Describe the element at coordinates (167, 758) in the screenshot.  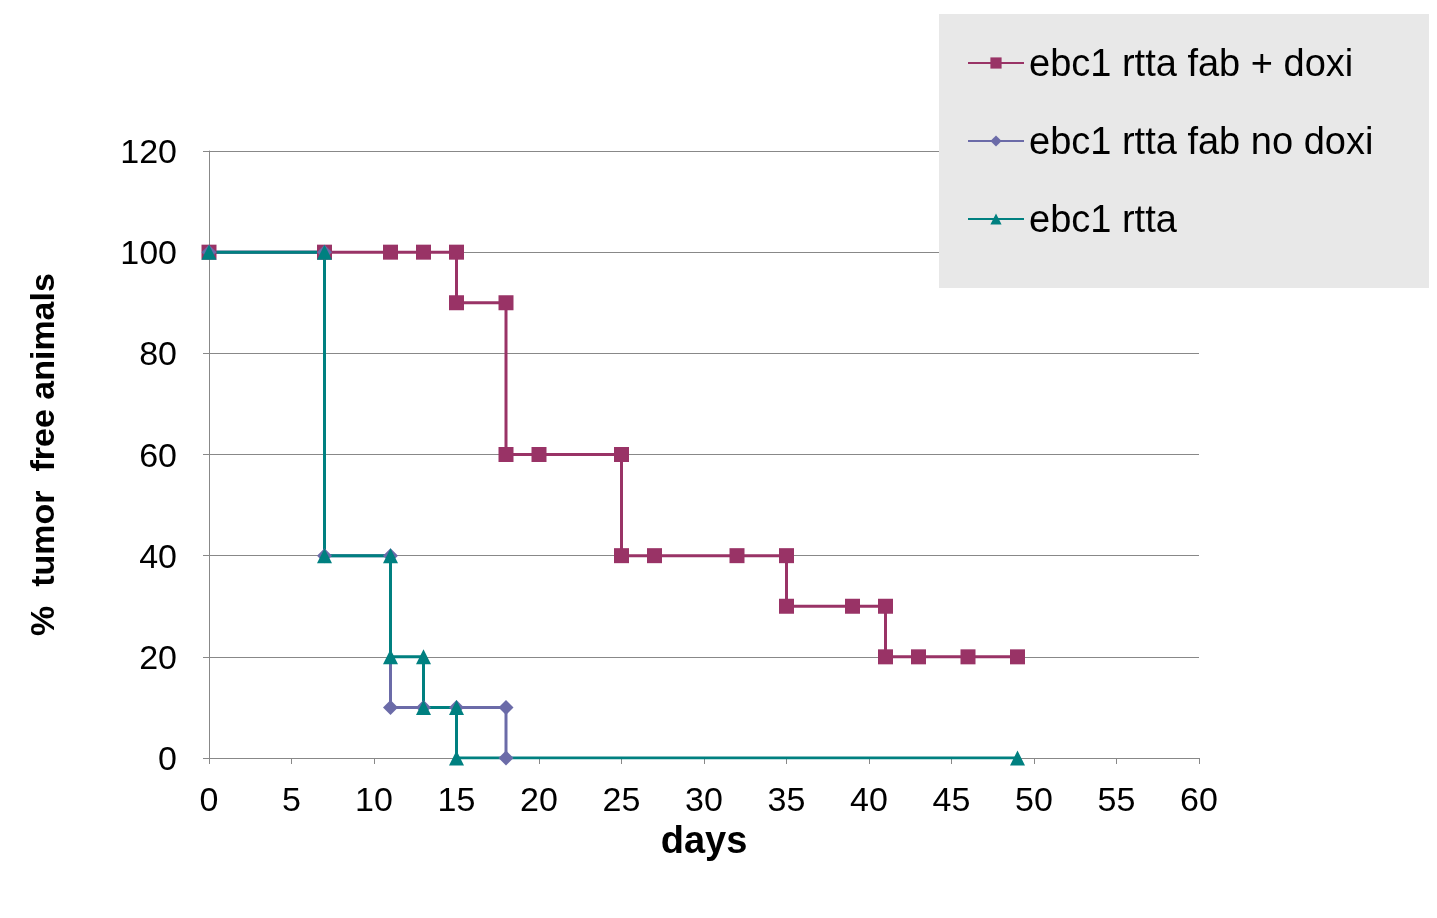
I see `y-tick-label: 0` at that location.